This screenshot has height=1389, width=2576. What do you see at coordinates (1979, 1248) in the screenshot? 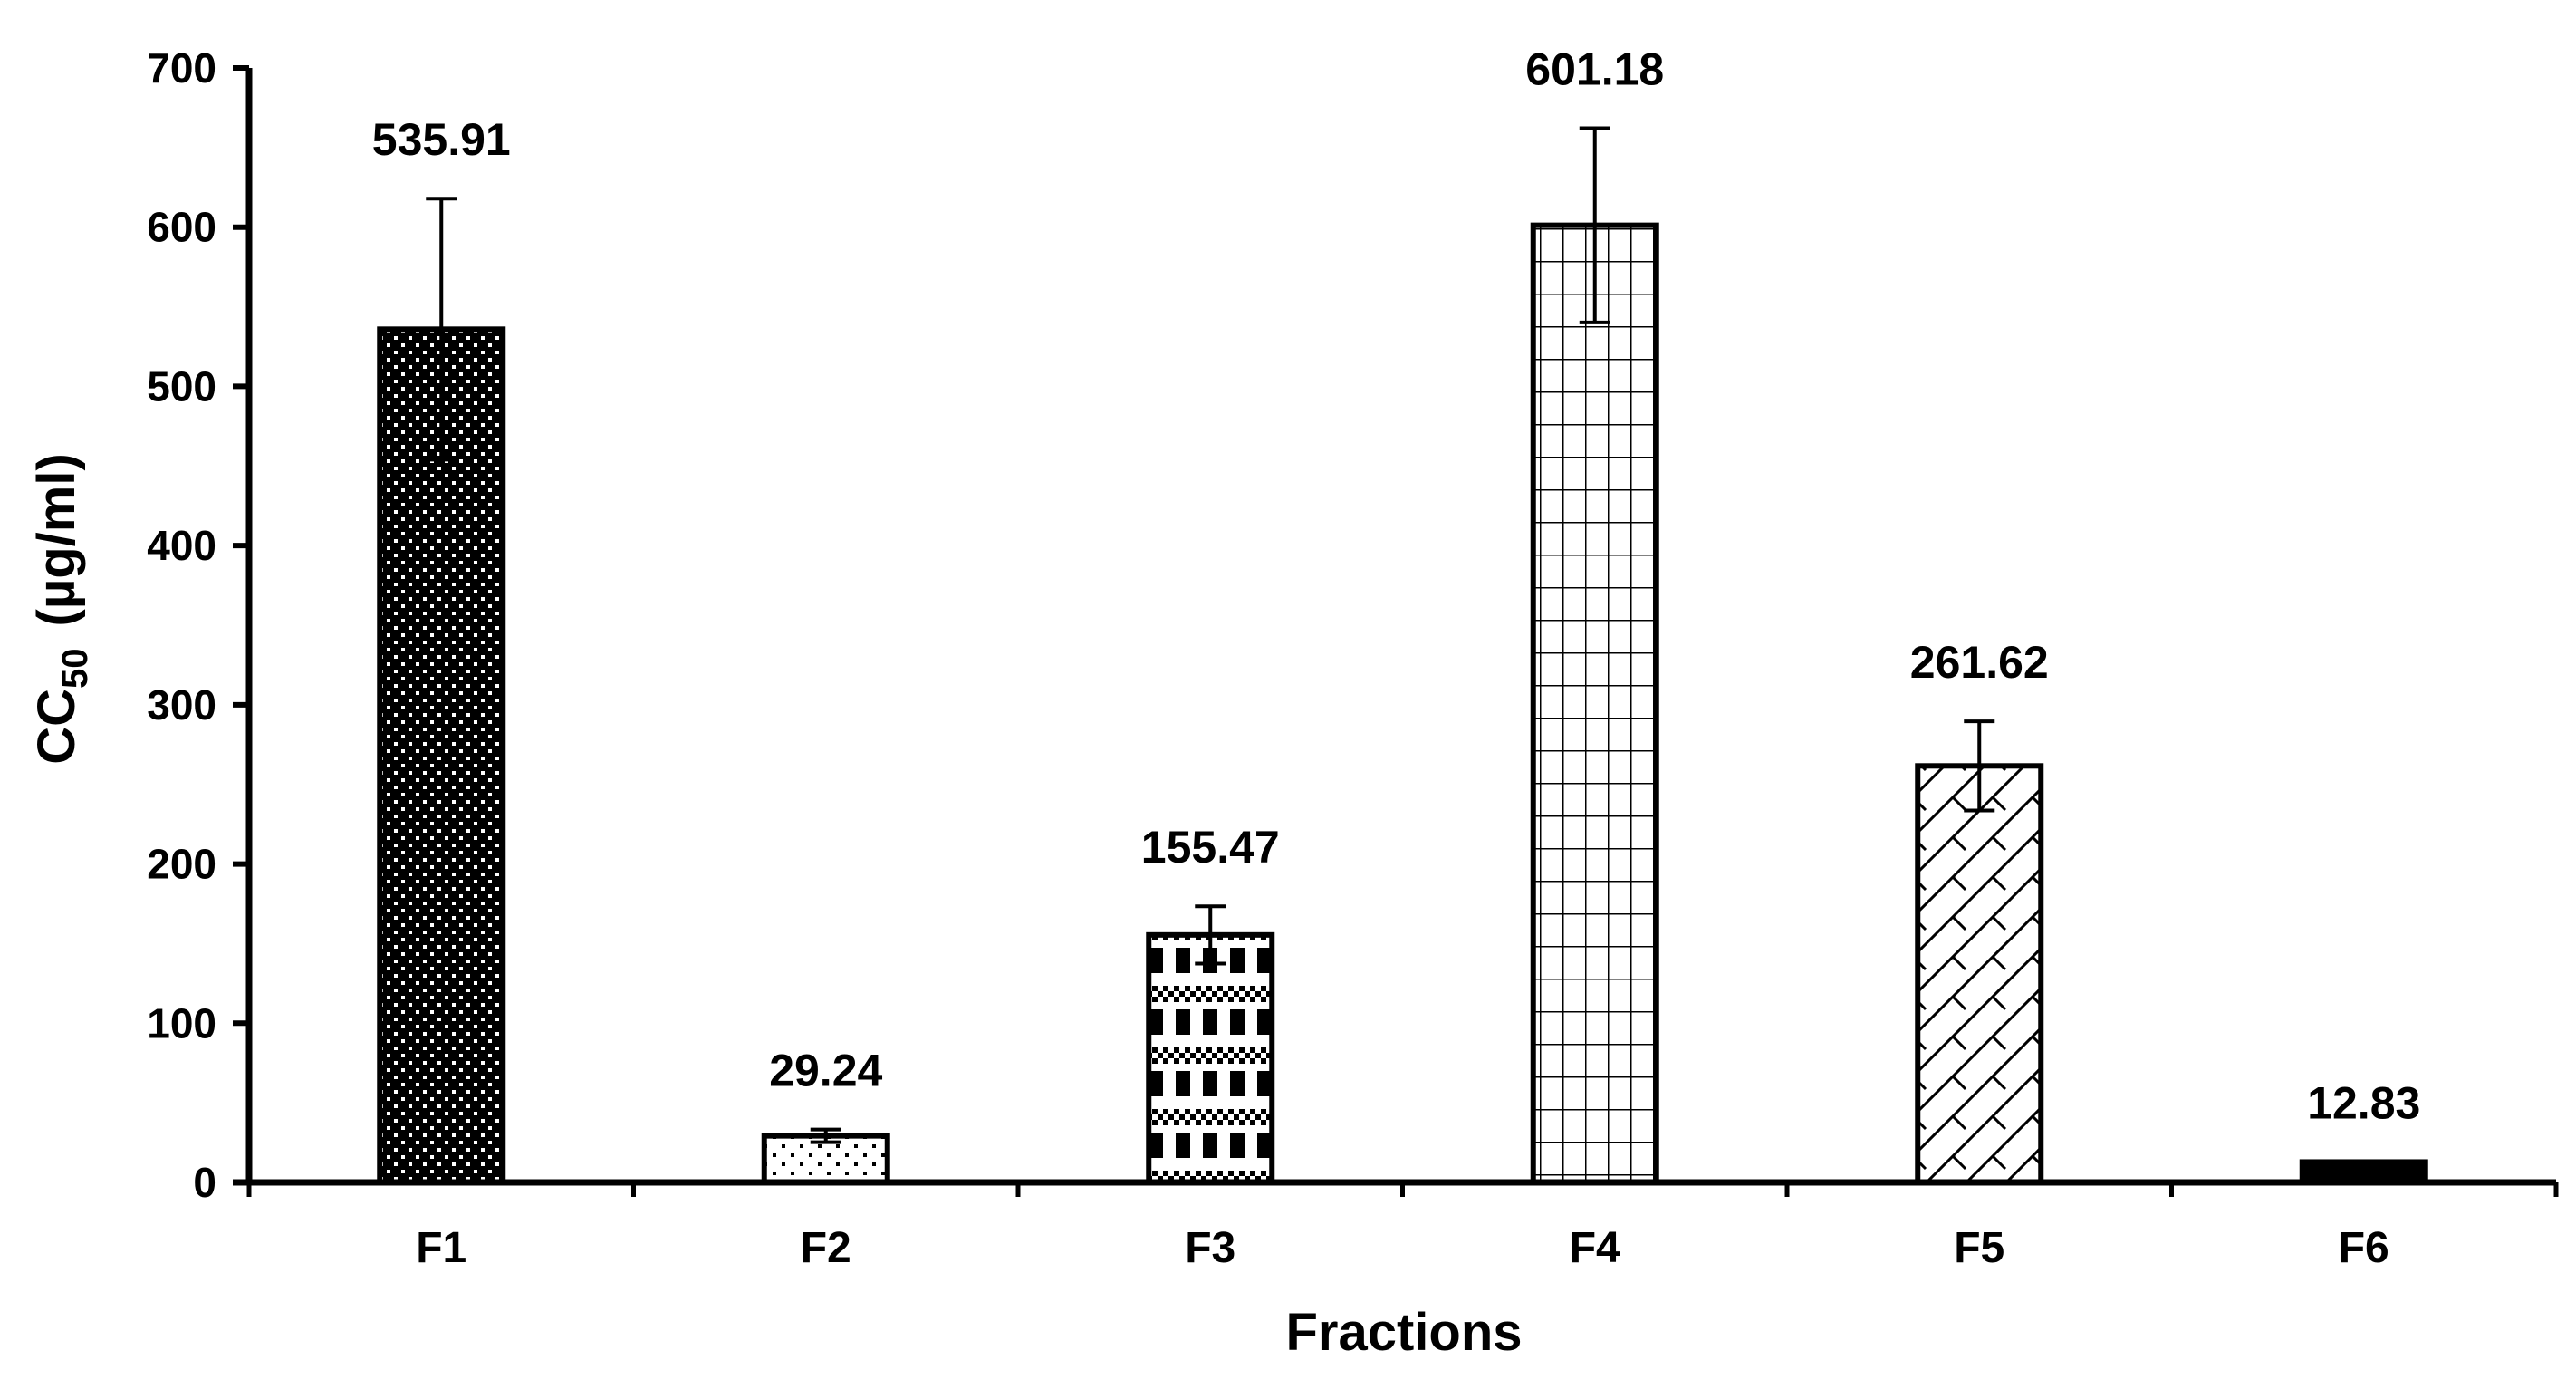
I see `x-tick-label-f5: F5` at bounding box center [1979, 1248].